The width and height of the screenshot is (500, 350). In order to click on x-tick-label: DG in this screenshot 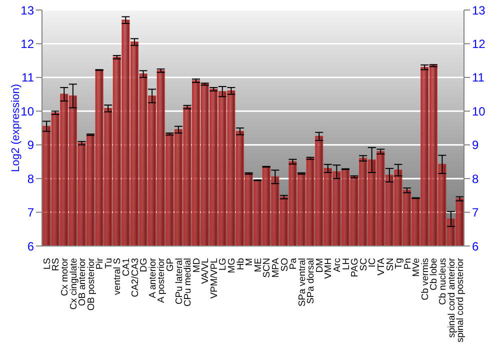, I will do `click(143, 265)`.